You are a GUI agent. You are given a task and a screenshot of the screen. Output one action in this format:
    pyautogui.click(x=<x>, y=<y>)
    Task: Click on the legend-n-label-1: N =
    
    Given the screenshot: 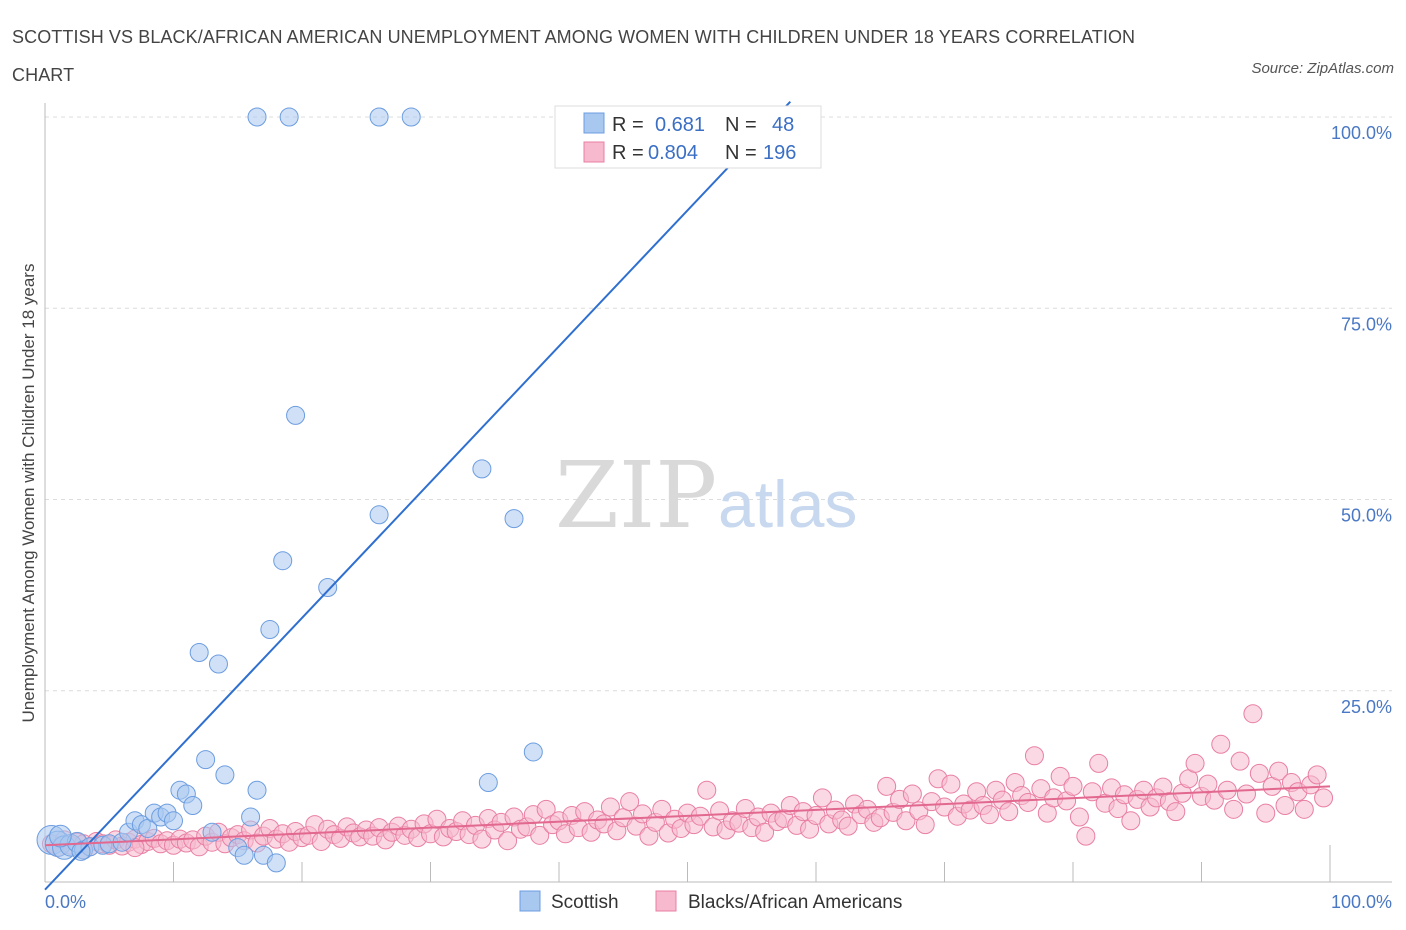 What is the action you would take?
    pyautogui.click(x=741, y=125)
    